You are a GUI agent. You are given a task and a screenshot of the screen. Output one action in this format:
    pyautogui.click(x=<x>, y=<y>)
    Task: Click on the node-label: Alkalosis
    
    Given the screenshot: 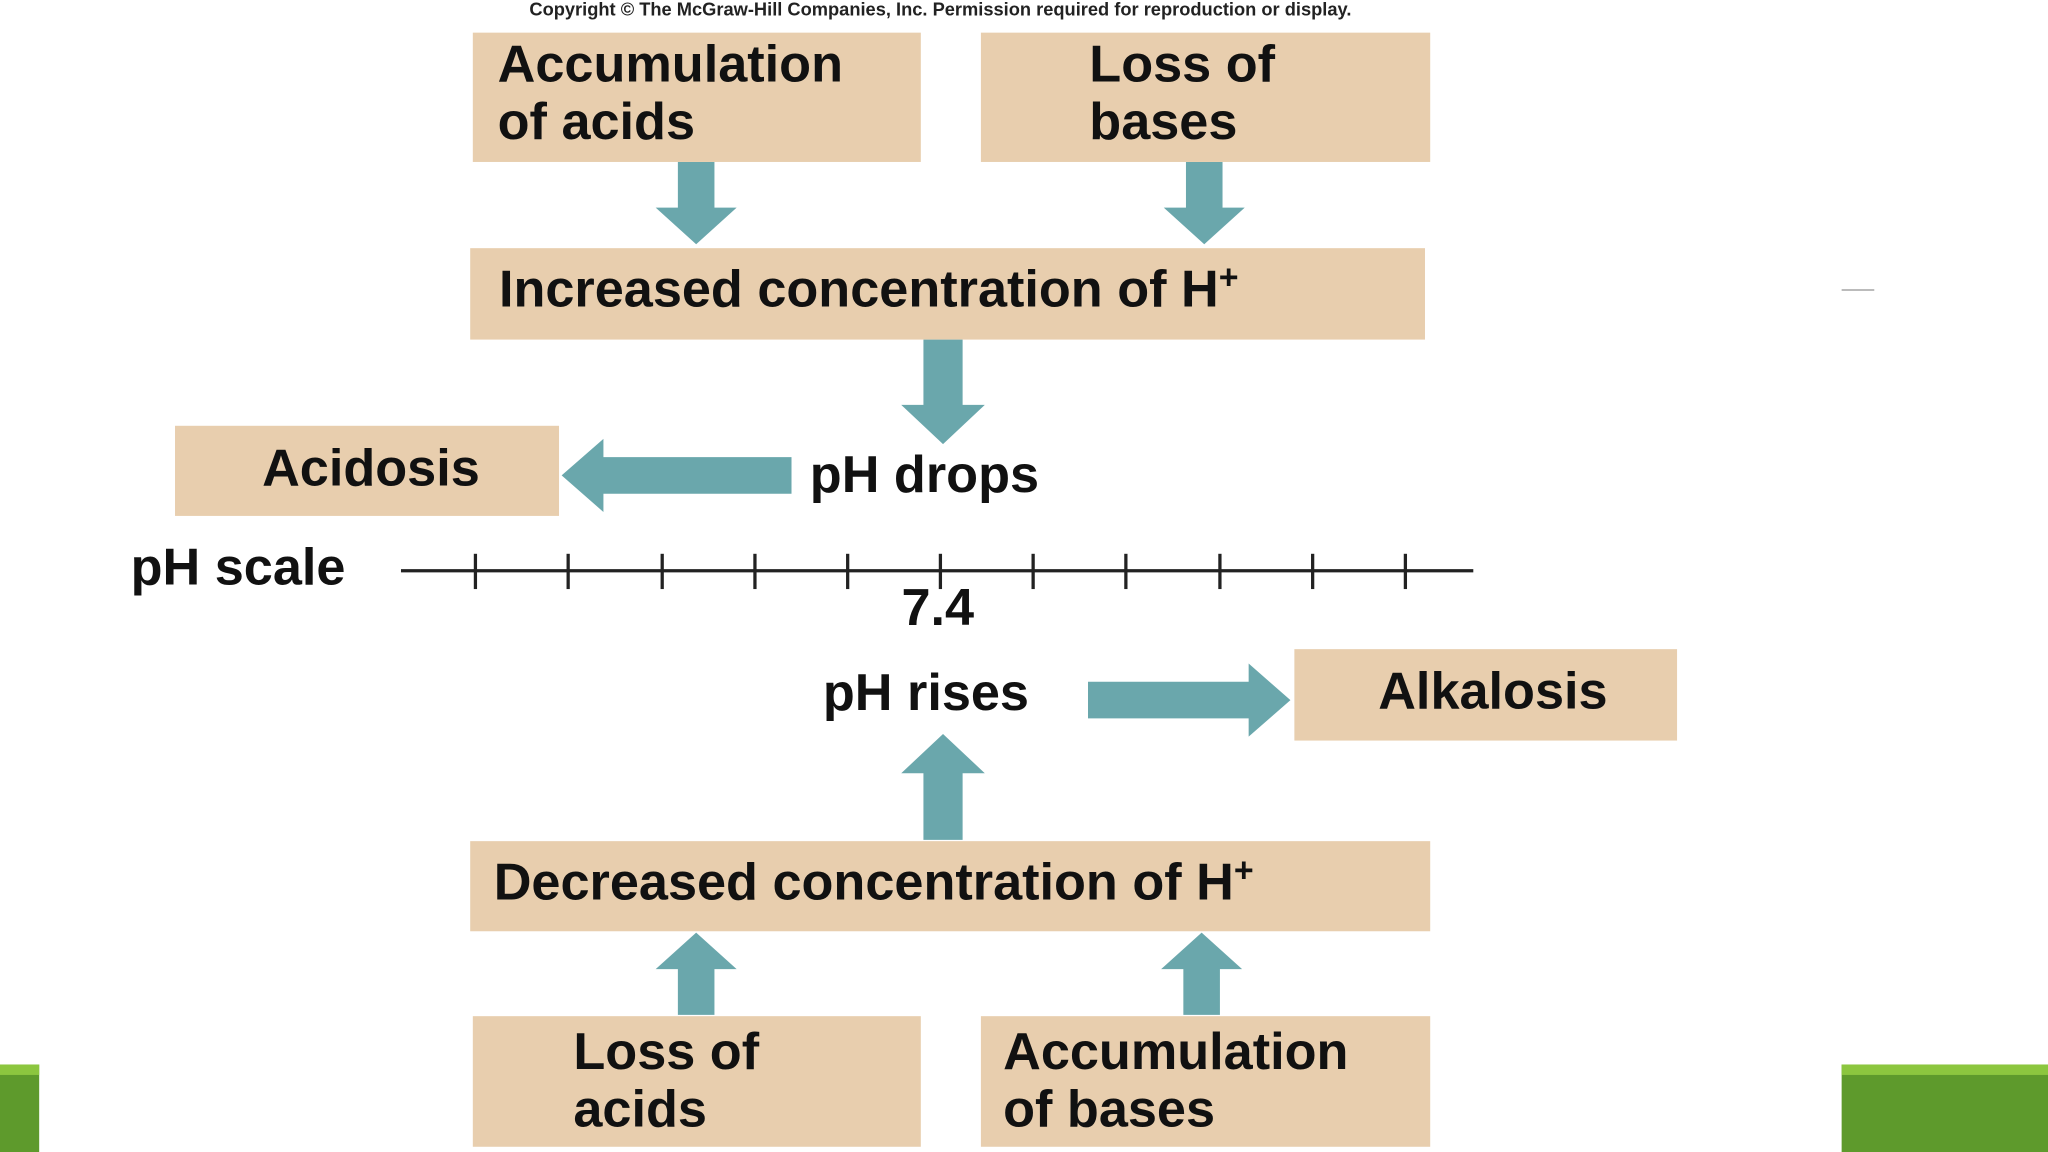 What is the action you would take?
    pyautogui.click(x=1492, y=692)
    